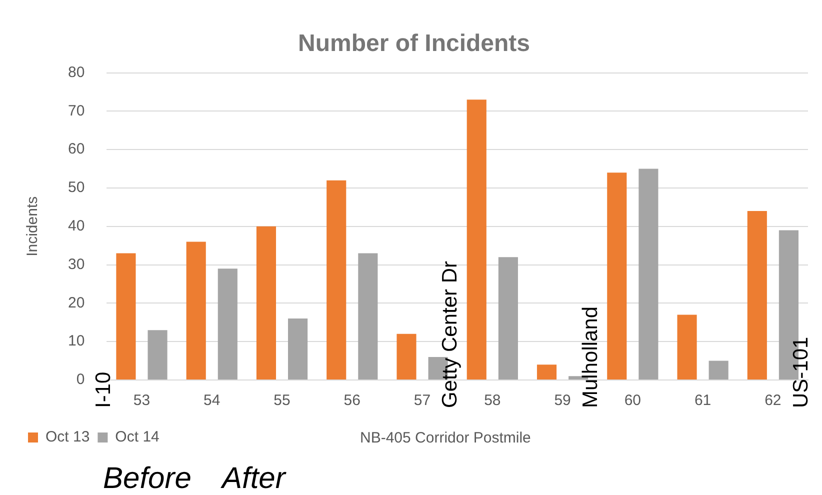 This screenshot has width=822, height=495. Describe the element at coordinates (76, 226) in the screenshot. I see `y-tick-label: 40` at that location.